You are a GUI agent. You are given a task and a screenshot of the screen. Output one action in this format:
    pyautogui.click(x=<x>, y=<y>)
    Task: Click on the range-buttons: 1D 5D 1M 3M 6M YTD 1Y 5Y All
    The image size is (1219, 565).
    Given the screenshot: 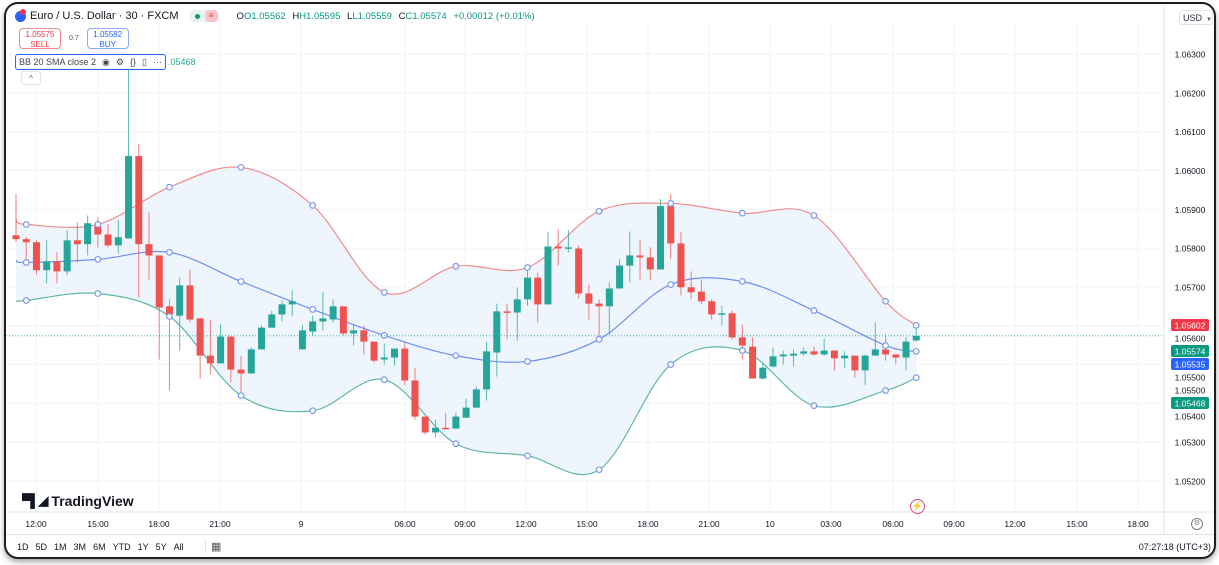 What is the action you would take?
    pyautogui.click(x=104, y=547)
    